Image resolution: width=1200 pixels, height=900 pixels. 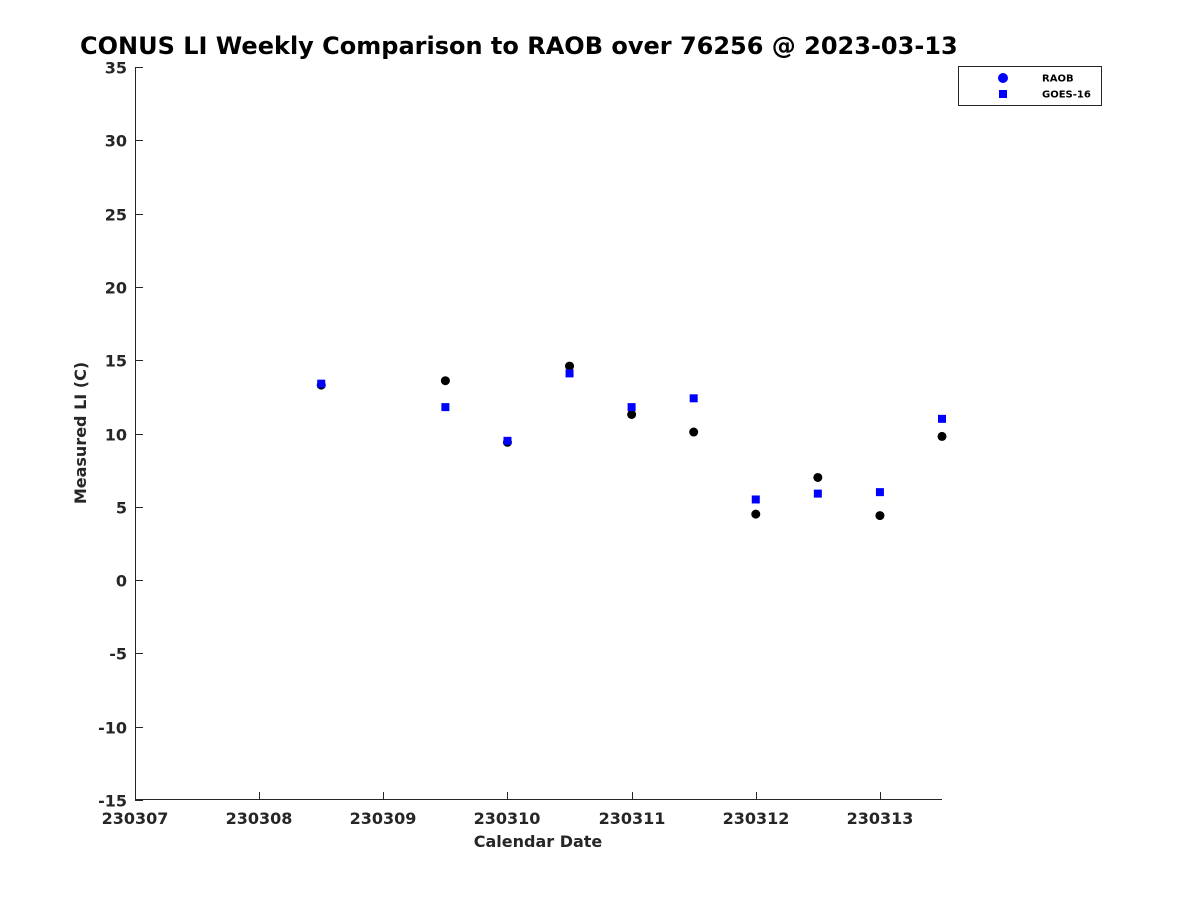 What do you see at coordinates (116, 361) in the screenshot?
I see `y-tick-label: 15` at bounding box center [116, 361].